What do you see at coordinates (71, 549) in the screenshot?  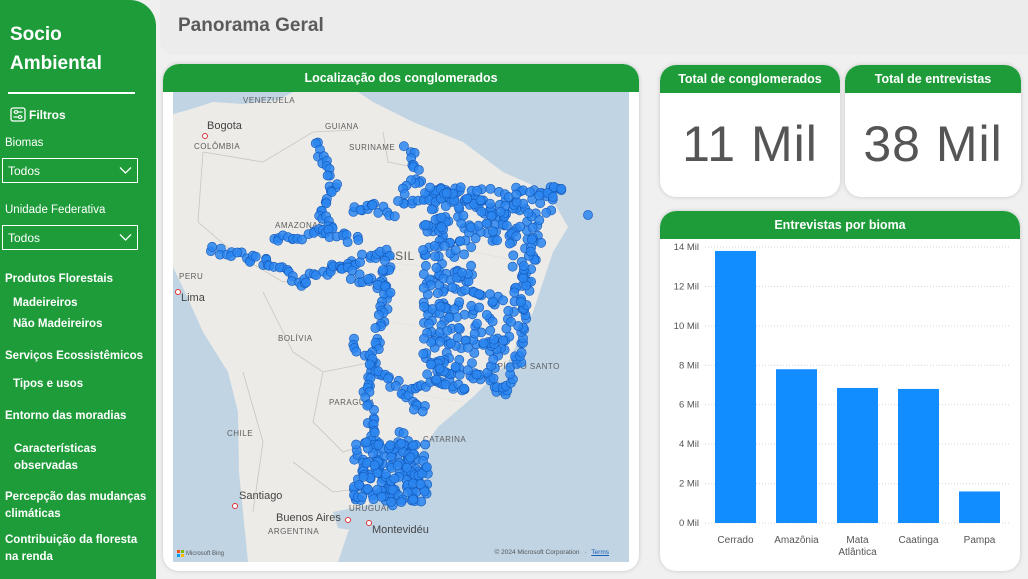 I see `nav-contribuicao-floresta: Contribuição da floresta na renda` at bounding box center [71, 549].